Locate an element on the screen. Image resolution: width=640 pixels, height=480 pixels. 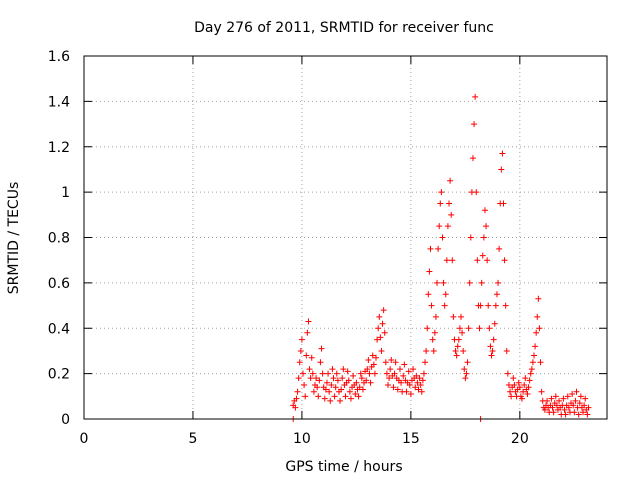
y-tick-label: 0.4 is located at coordinates (59, 329).